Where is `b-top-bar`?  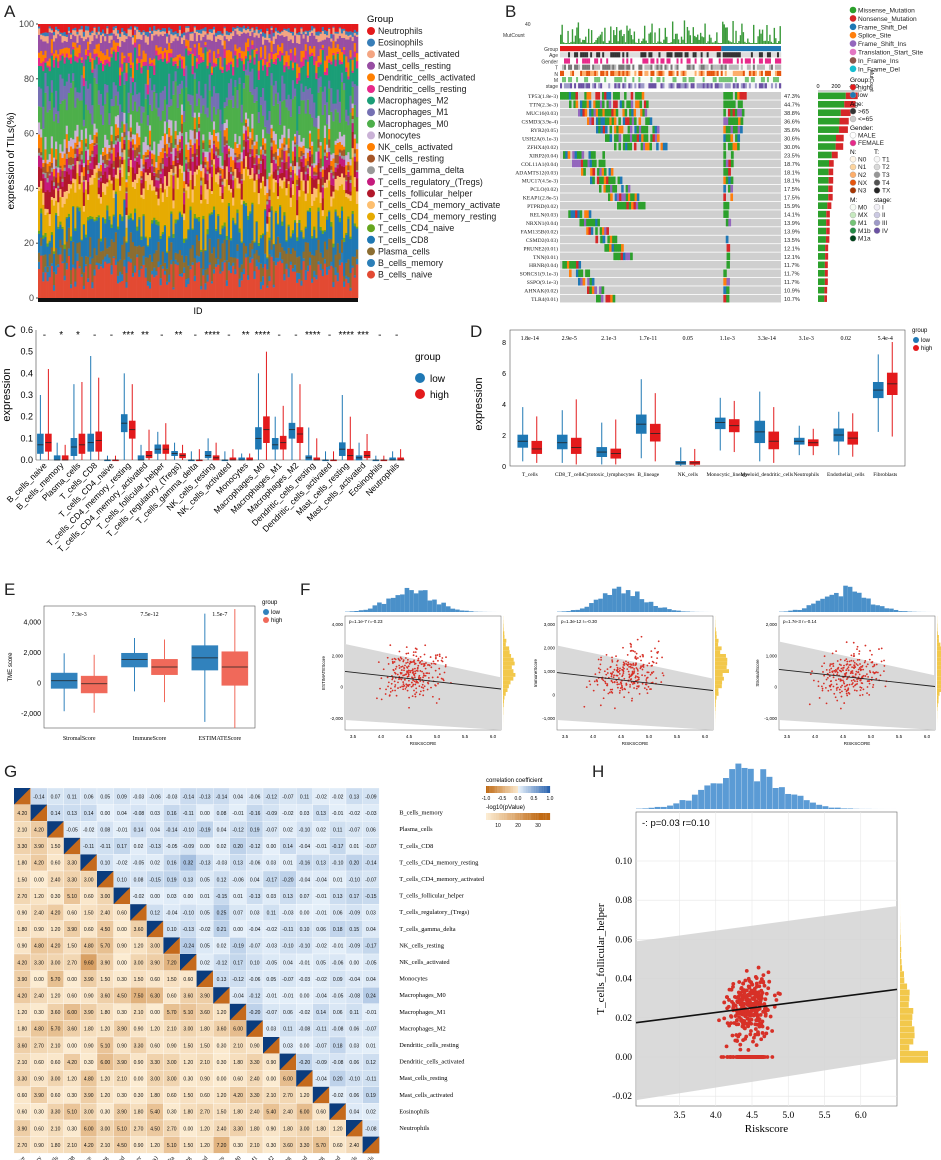
b-top-bar is located at coordinates (767, 34).